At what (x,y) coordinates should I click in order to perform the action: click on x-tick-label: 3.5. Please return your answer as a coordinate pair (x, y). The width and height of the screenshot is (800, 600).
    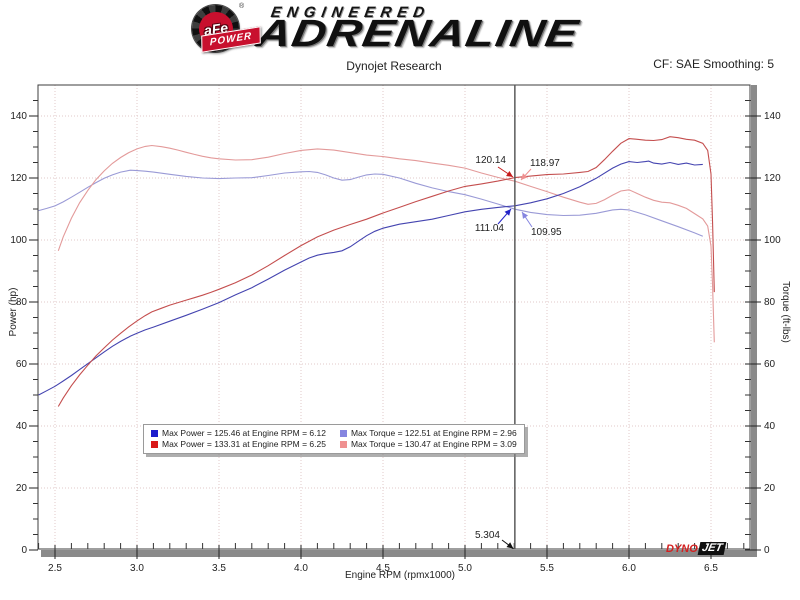
    Looking at the image, I should click on (219, 568).